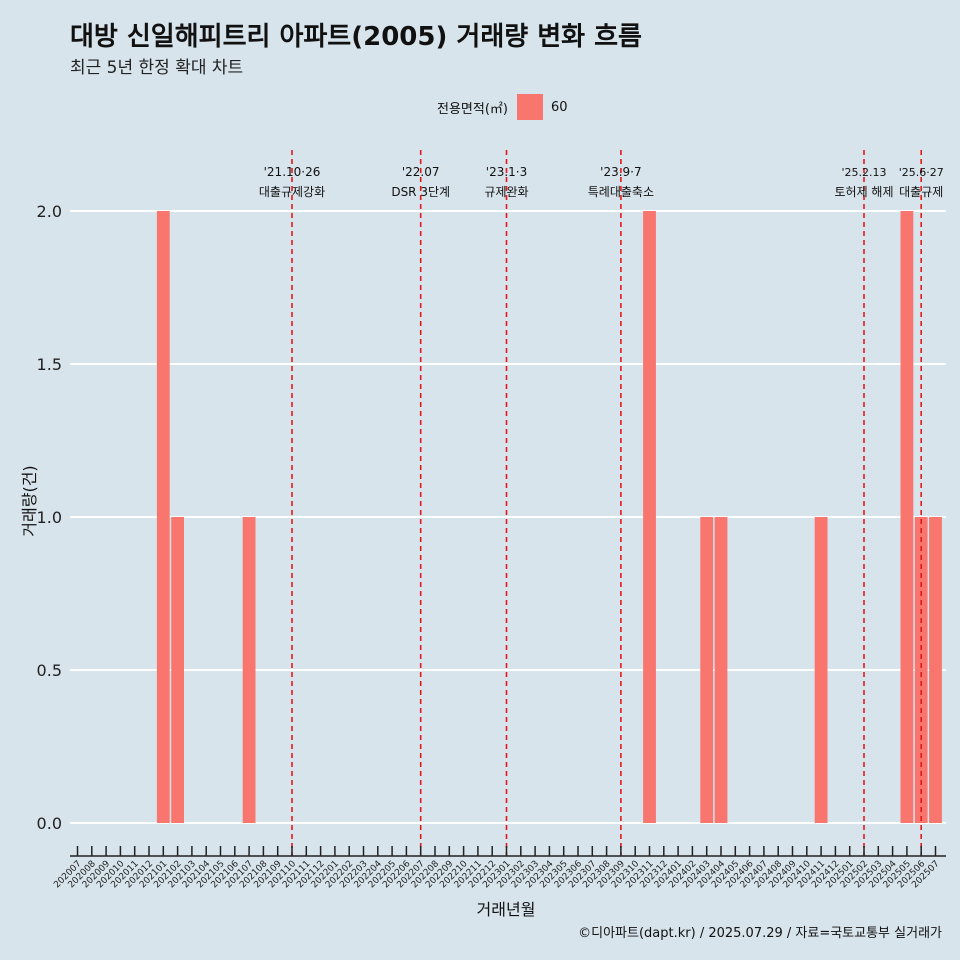  I want to click on event-label: 대출규제강화, so click(292, 192).